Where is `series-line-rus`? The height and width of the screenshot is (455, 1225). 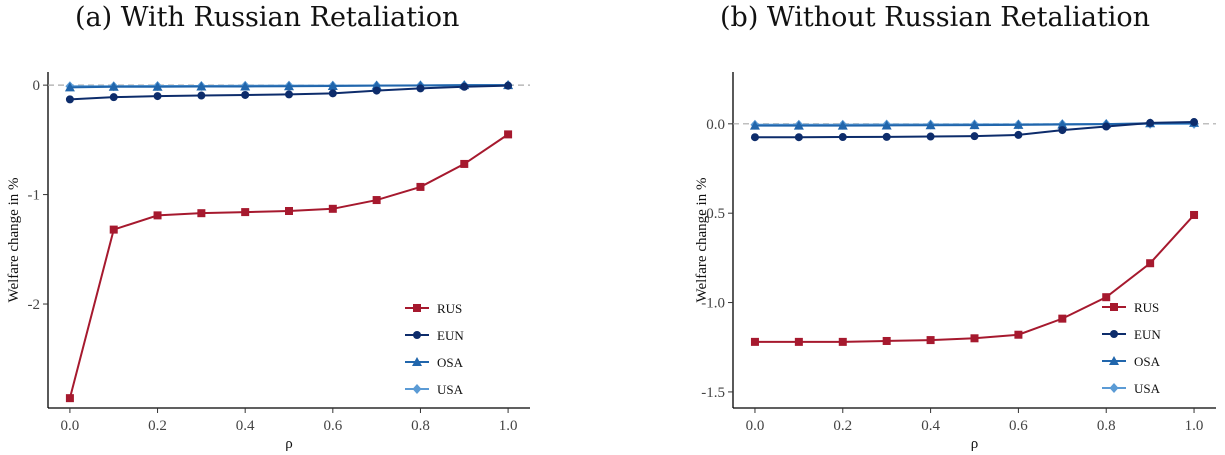 series-line-rus is located at coordinates (974, 278).